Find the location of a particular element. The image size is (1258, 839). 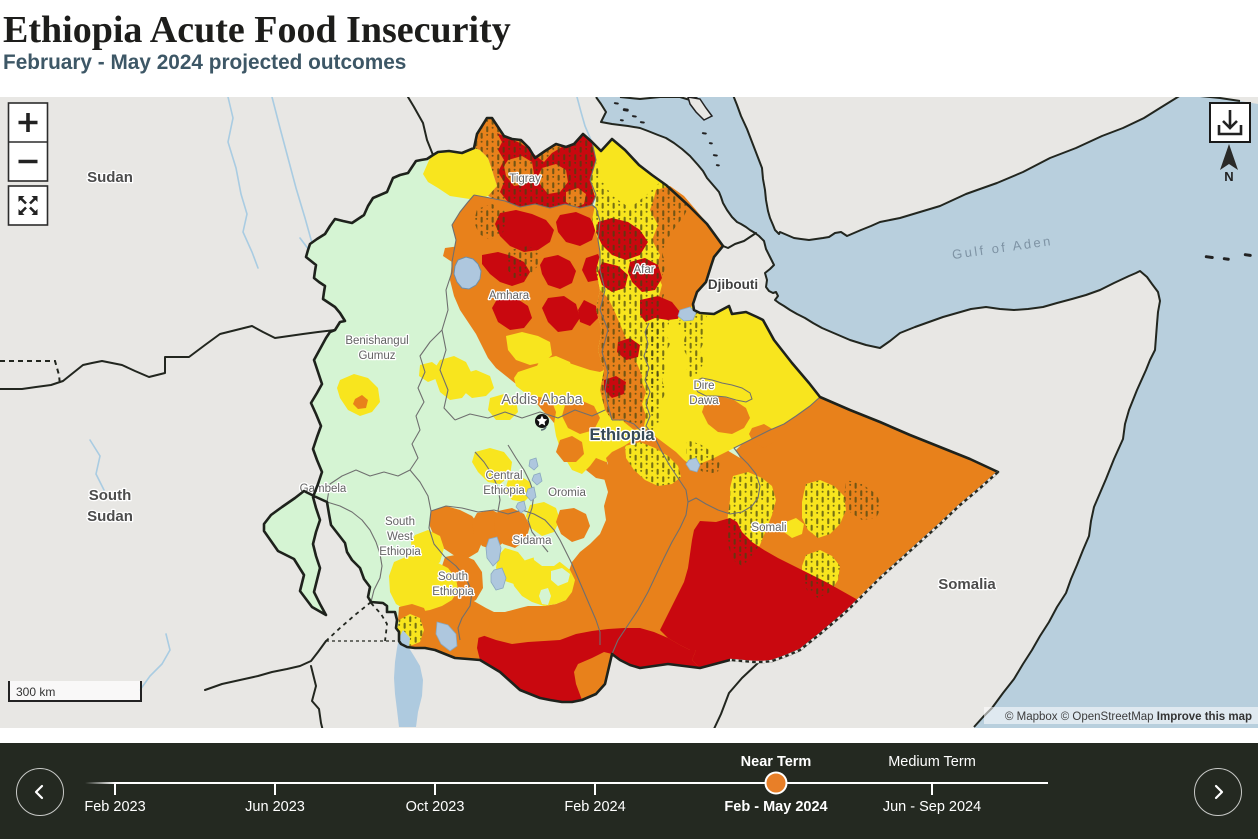

svg-text: Afar is located at coordinates (643, 270).